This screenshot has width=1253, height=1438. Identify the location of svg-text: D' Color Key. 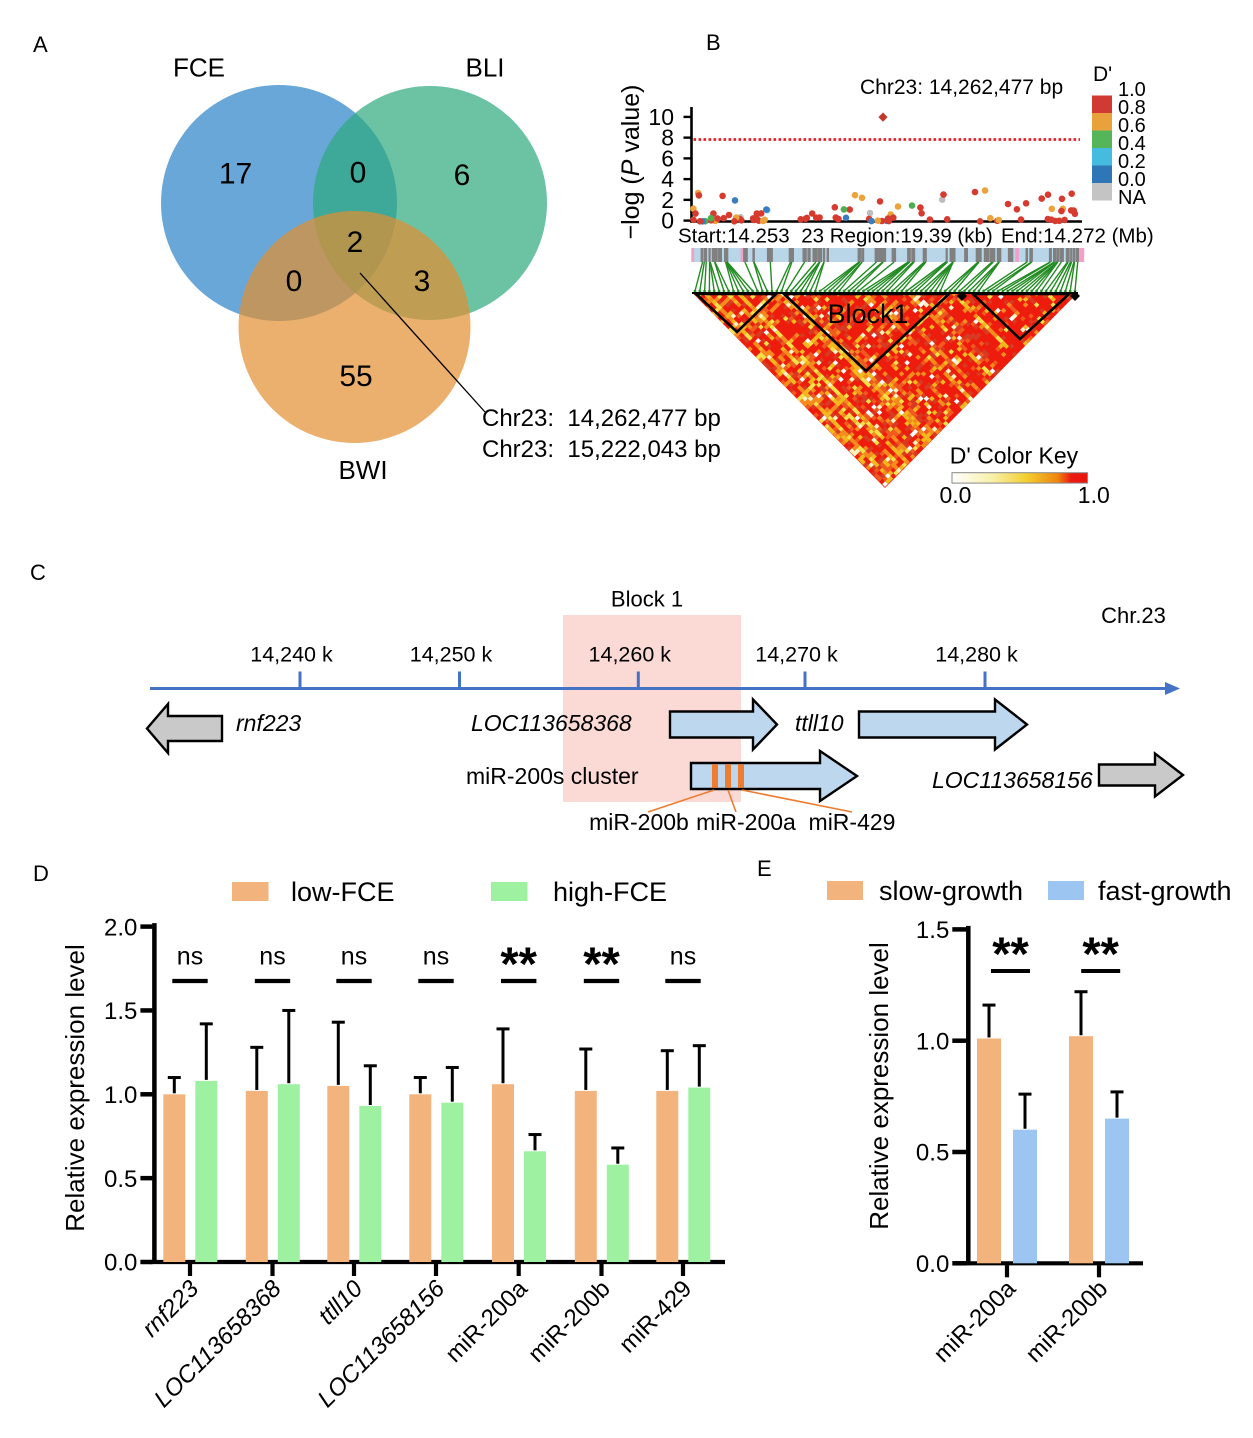
(1014, 456).